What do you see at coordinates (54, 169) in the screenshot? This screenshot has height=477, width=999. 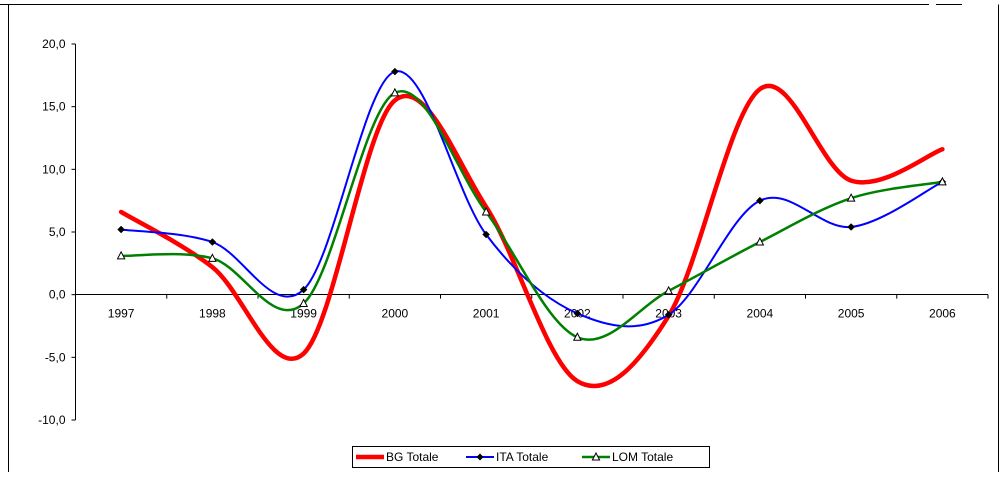 I see `y-tick-label: 10,0` at bounding box center [54, 169].